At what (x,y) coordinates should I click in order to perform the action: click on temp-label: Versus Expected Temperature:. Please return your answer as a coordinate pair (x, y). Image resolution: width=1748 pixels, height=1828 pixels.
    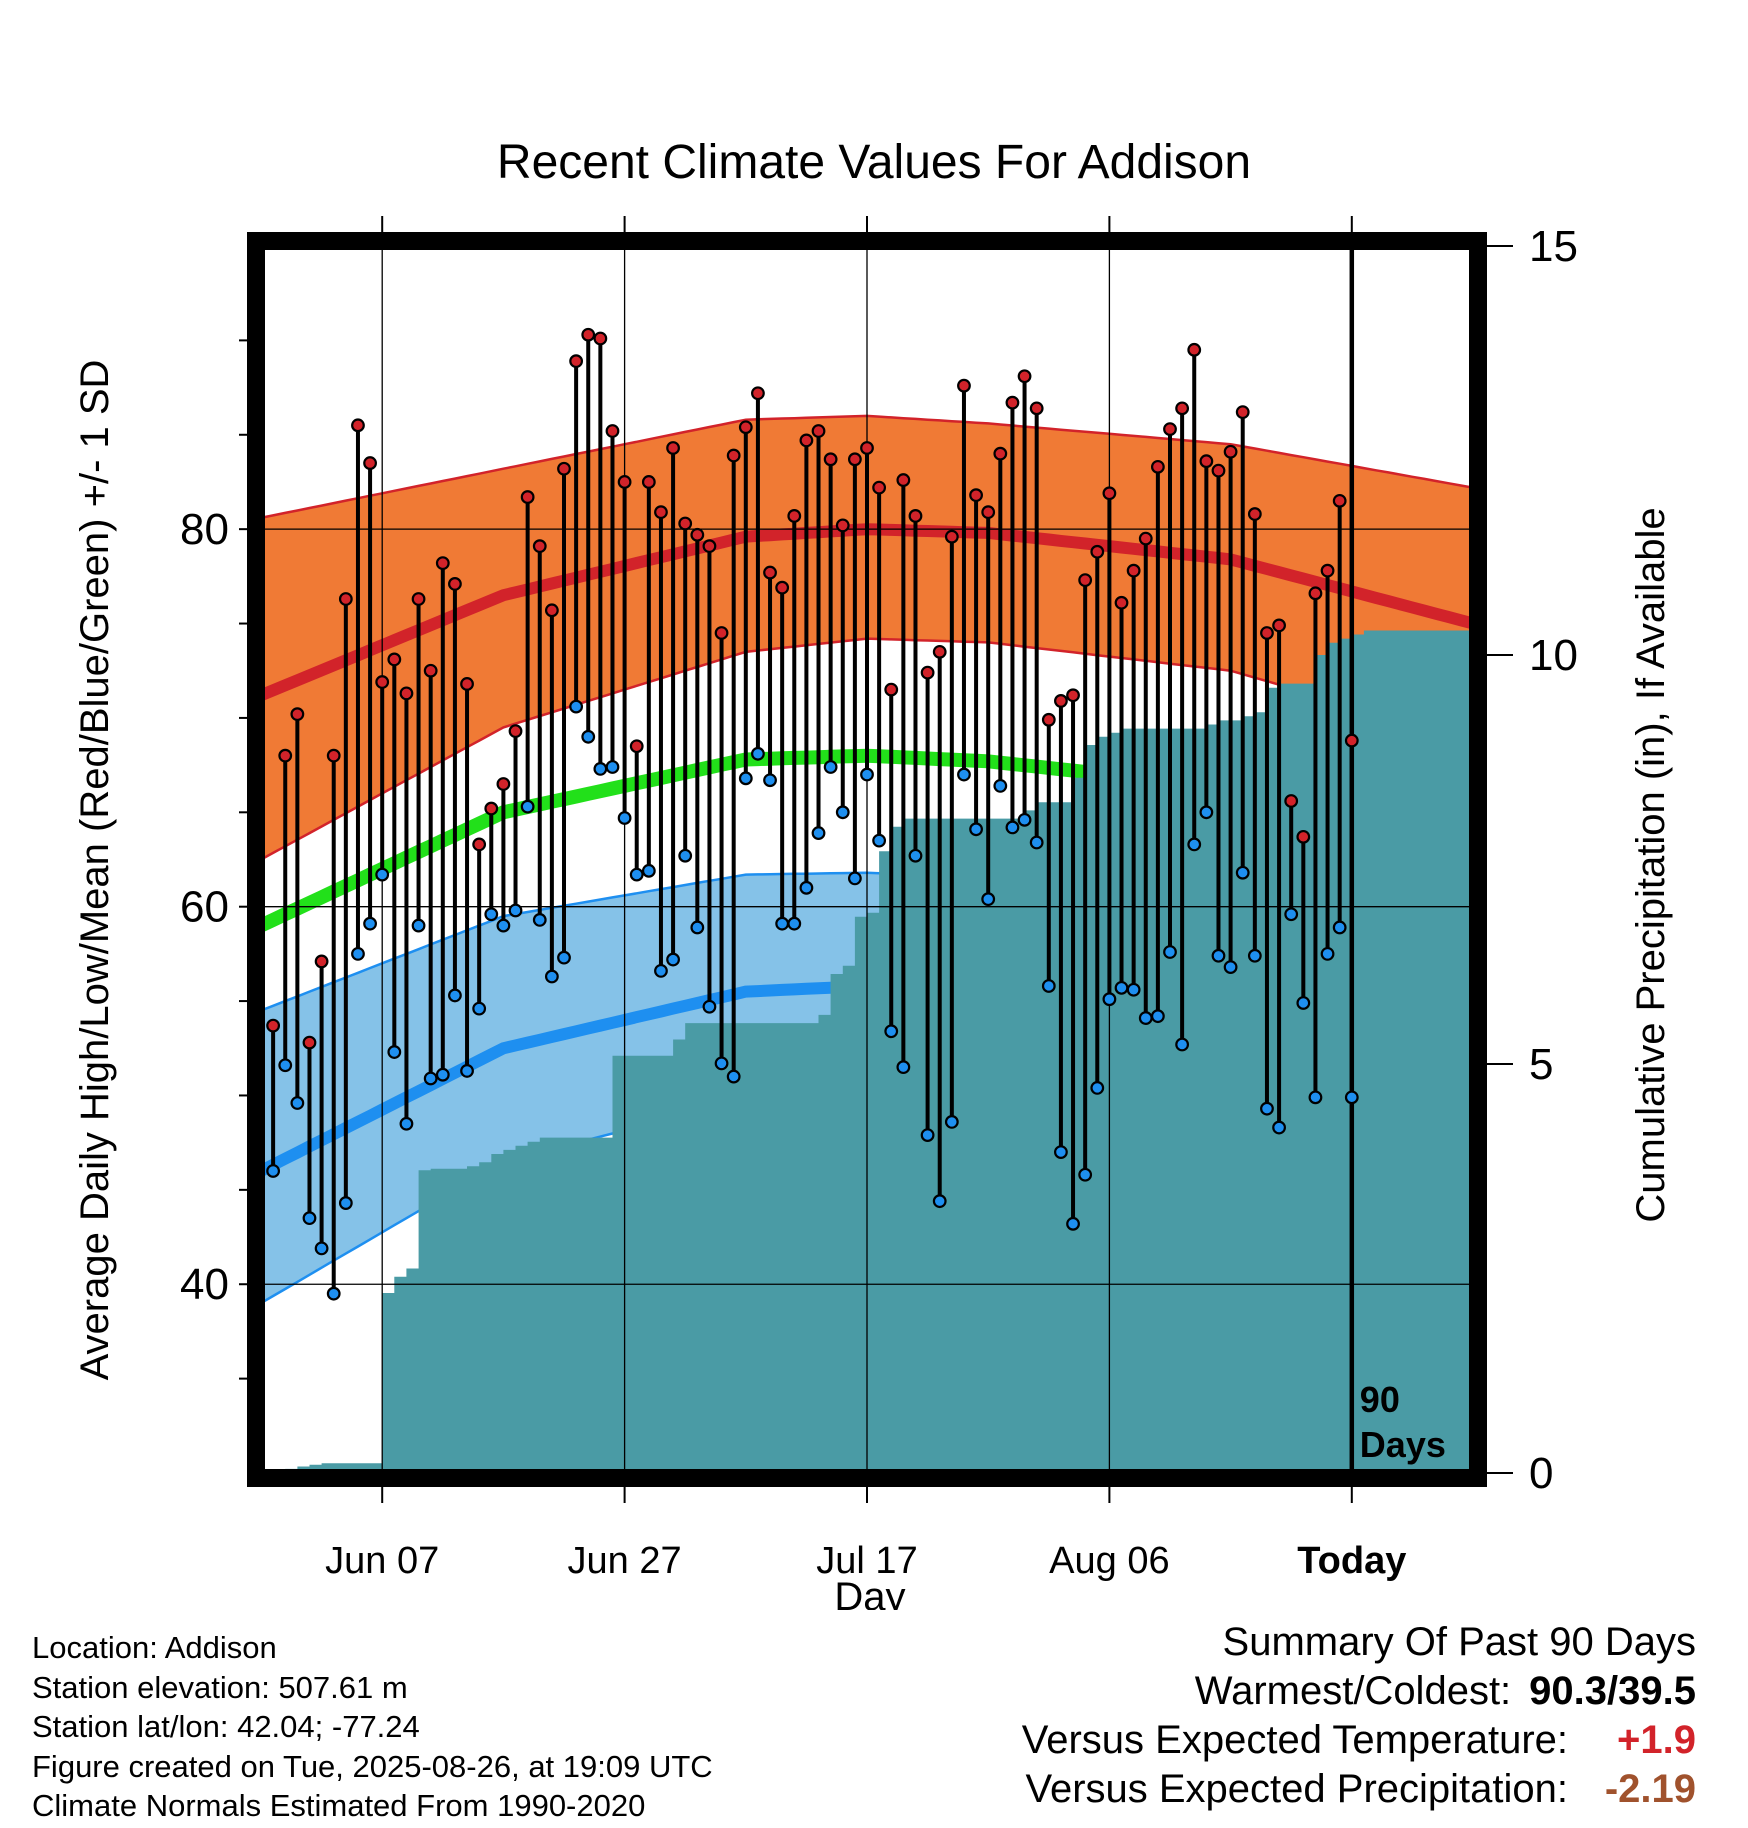
    Looking at the image, I should click on (1294, 1740).